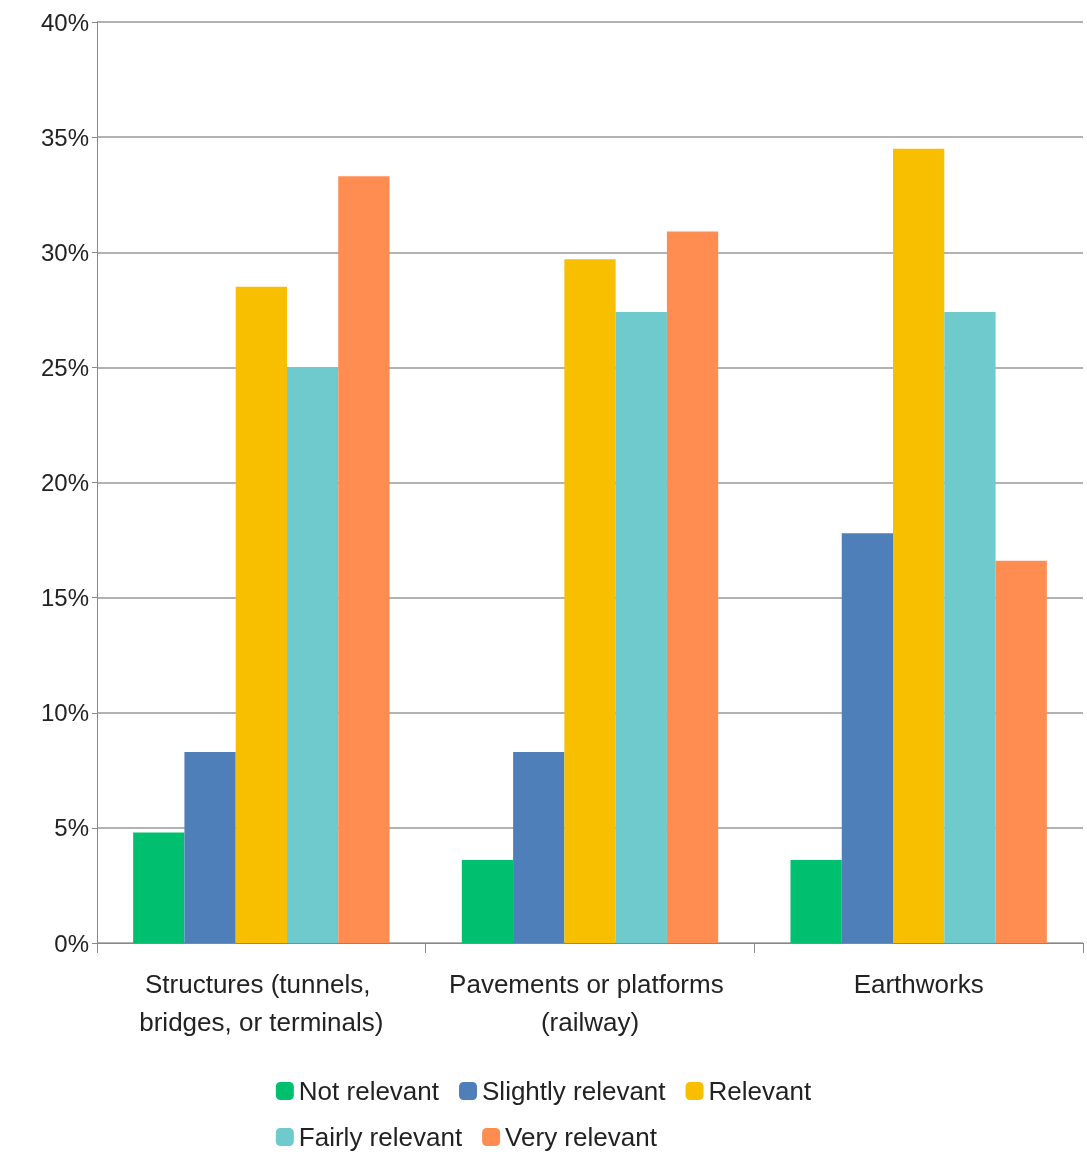 This screenshot has width=1087, height=1155. What do you see at coordinates (261, 1003) in the screenshot?
I see `x-tick-label: Structures (tunnels, bridges, or terminals)` at bounding box center [261, 1003].